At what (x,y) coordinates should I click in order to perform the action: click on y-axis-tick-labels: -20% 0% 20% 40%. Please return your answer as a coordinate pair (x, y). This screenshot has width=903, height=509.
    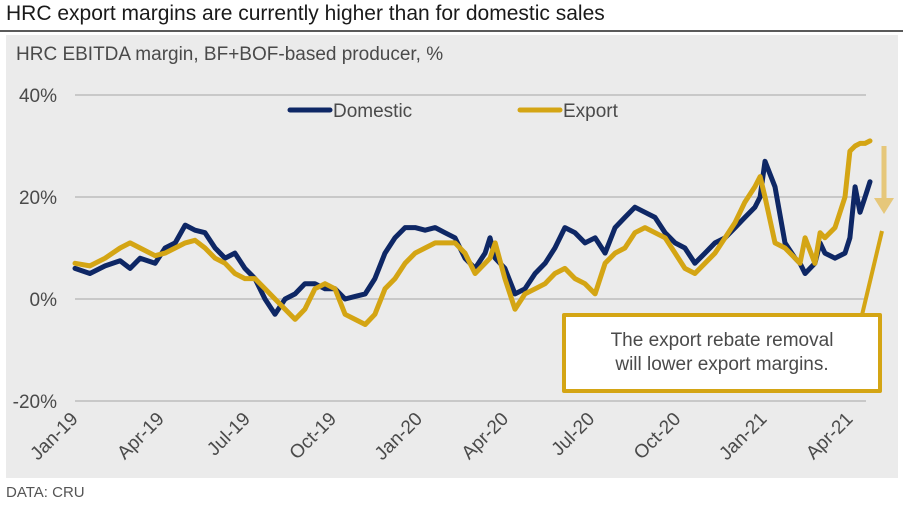
    Looking at the image, I should click on (35, 249).